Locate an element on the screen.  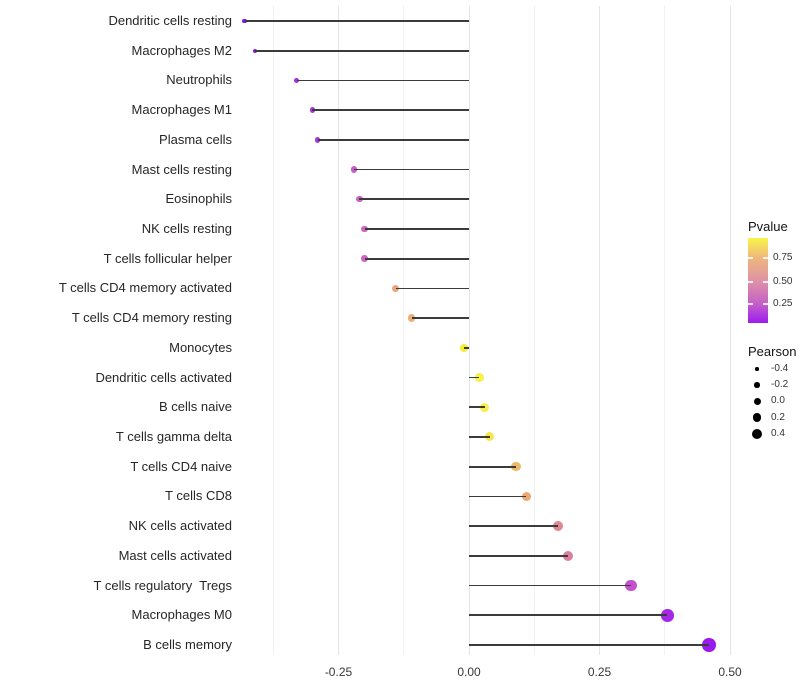
pvalue-colorbar is located at coordinates (758, 280).